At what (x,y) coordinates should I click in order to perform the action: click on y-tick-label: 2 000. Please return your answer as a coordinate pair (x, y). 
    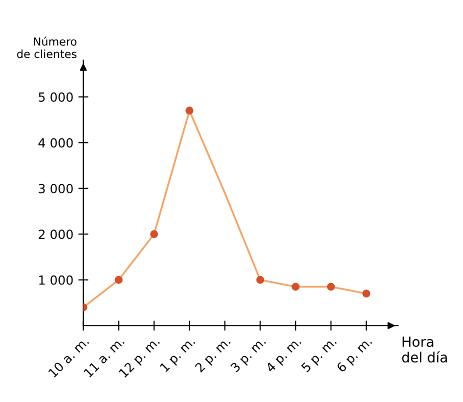
    Looking at the image, I should click on (55, 235).